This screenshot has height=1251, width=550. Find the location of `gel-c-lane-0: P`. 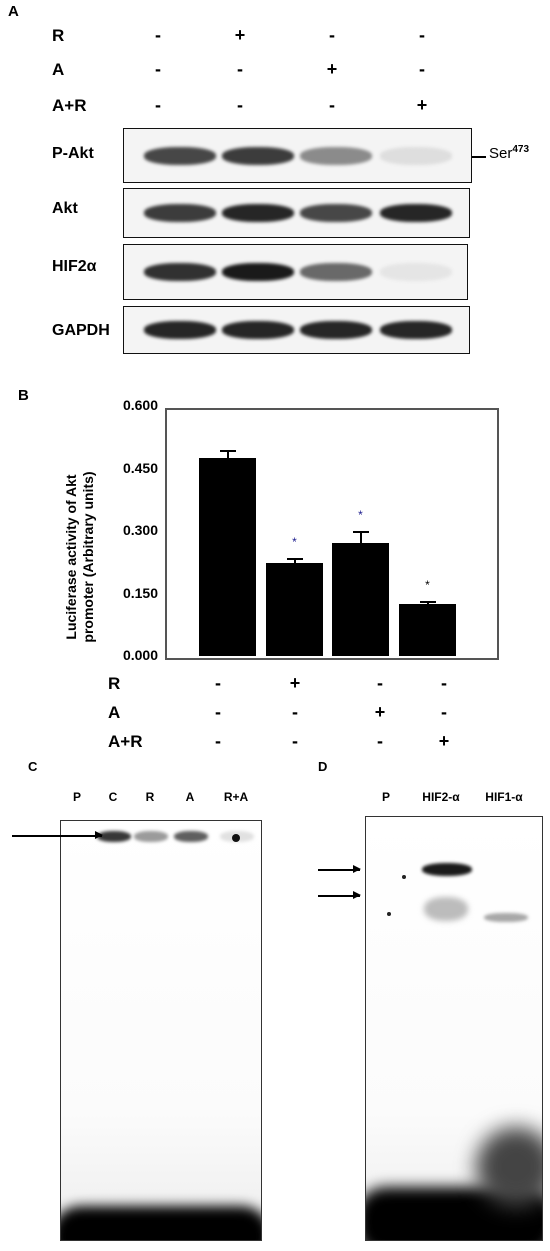

gel-c-lane-0: P is located at coordinates (76, 797).